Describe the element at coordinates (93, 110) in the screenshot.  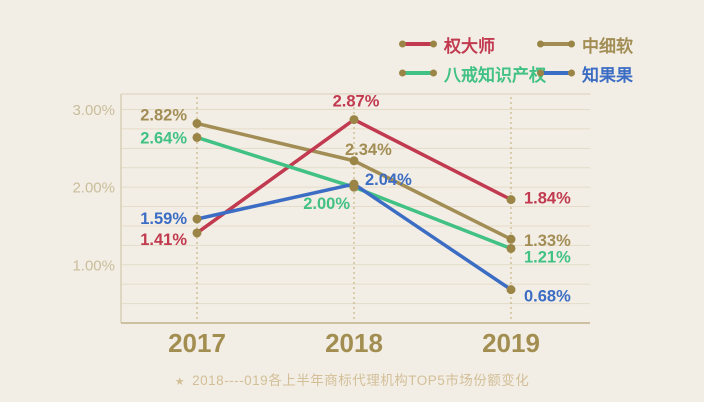
I see `y-axis-tick-label: 3.00%` at that location.